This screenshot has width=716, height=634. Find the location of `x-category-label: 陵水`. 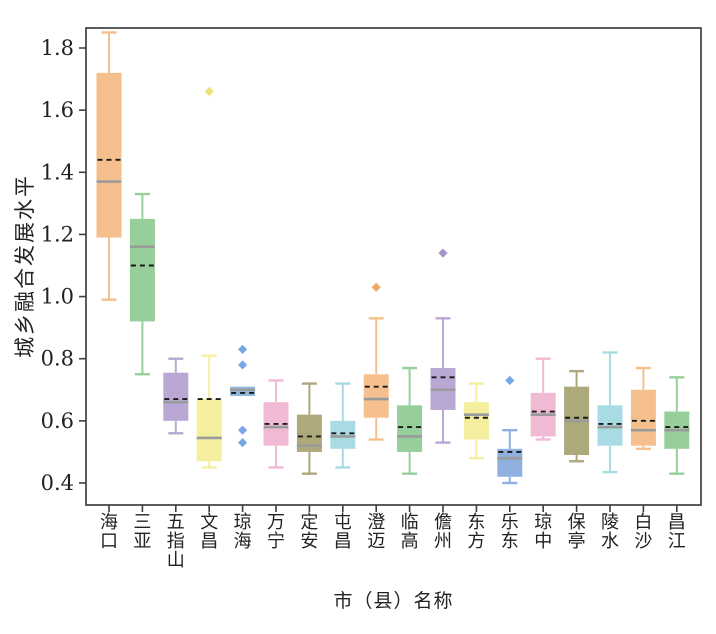

x-category-label: 陵水 is located at coordinates (610, 532).